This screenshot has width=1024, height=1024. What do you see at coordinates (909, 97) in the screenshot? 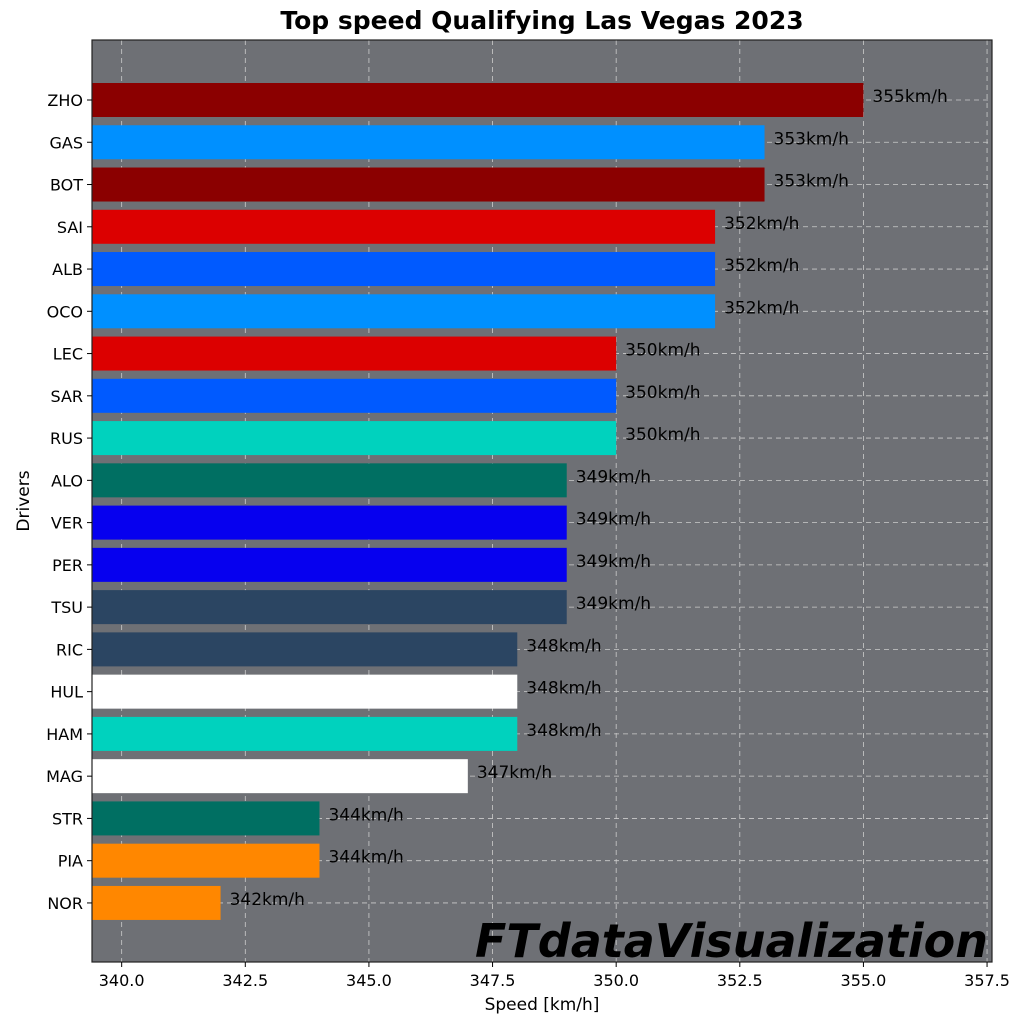
I see `data-label: 355km/h` at bounding box center [909, 97].